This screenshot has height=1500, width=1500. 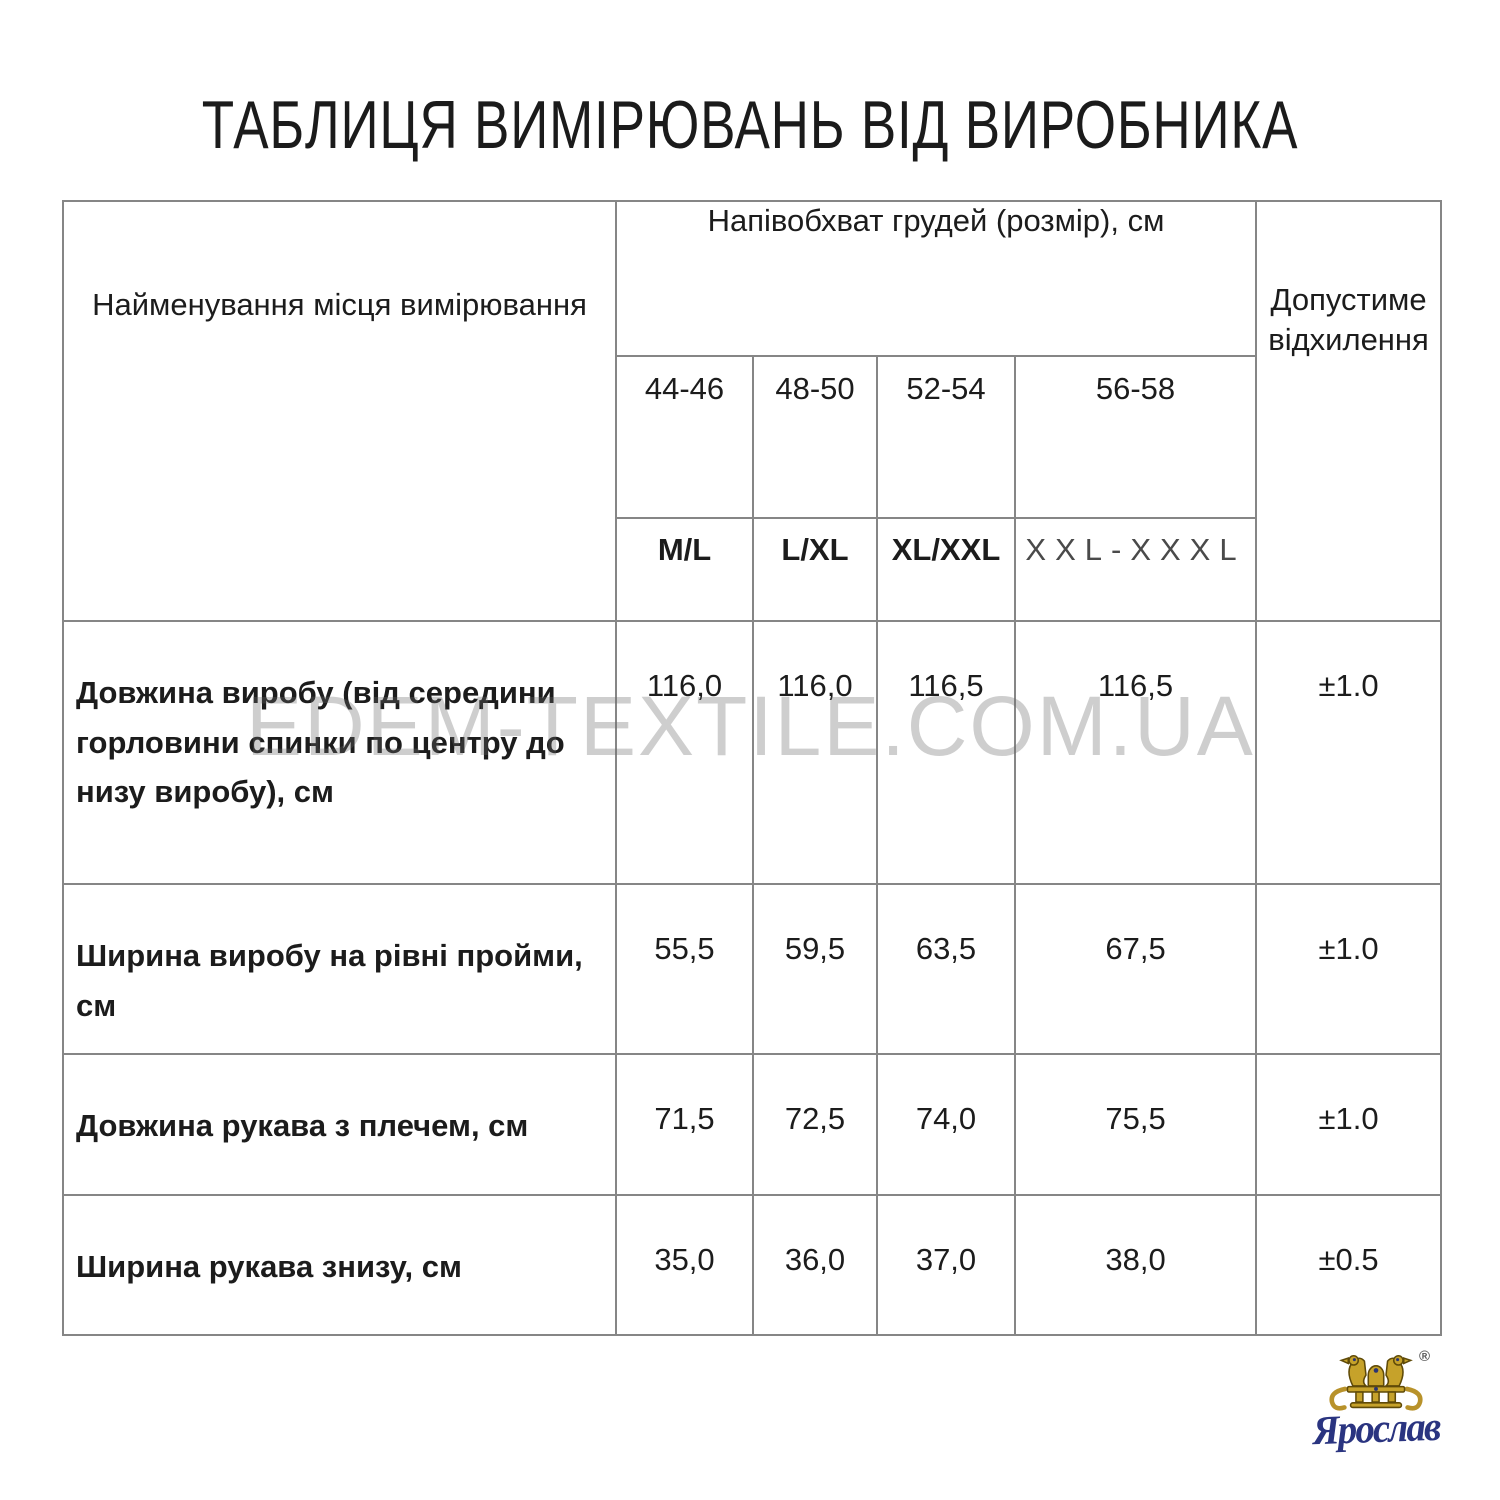 What do you see at coordinates (684, 437) in the screenshot?
I see `size-number-cell: 44-46` at bounding box center [684, 437].